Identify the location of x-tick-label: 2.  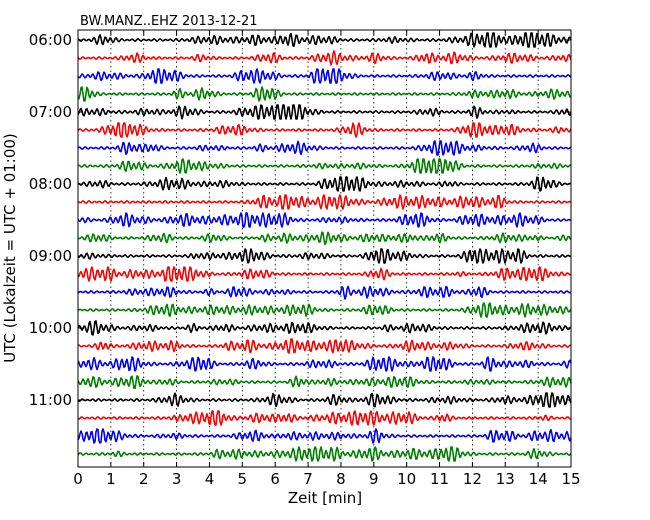
(144, 479).